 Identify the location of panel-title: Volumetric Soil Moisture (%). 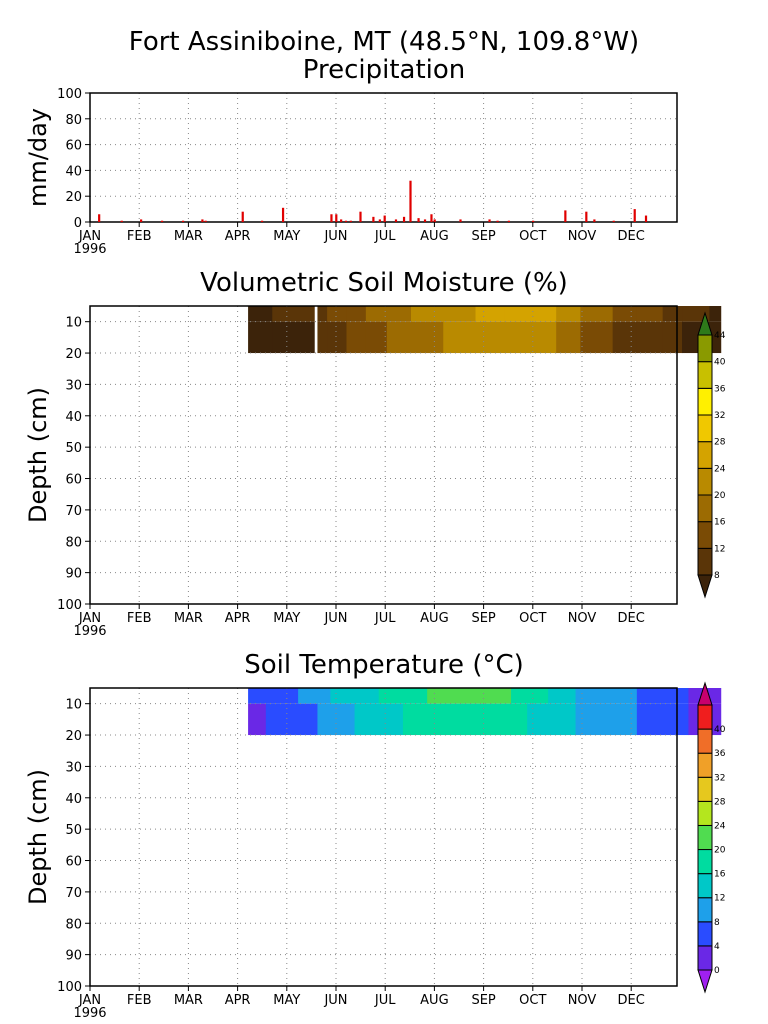
(384, 283).